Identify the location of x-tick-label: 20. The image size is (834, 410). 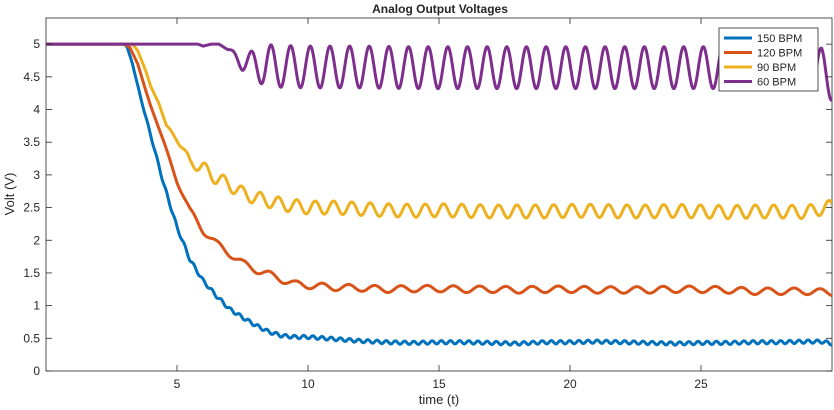
(570, 384).